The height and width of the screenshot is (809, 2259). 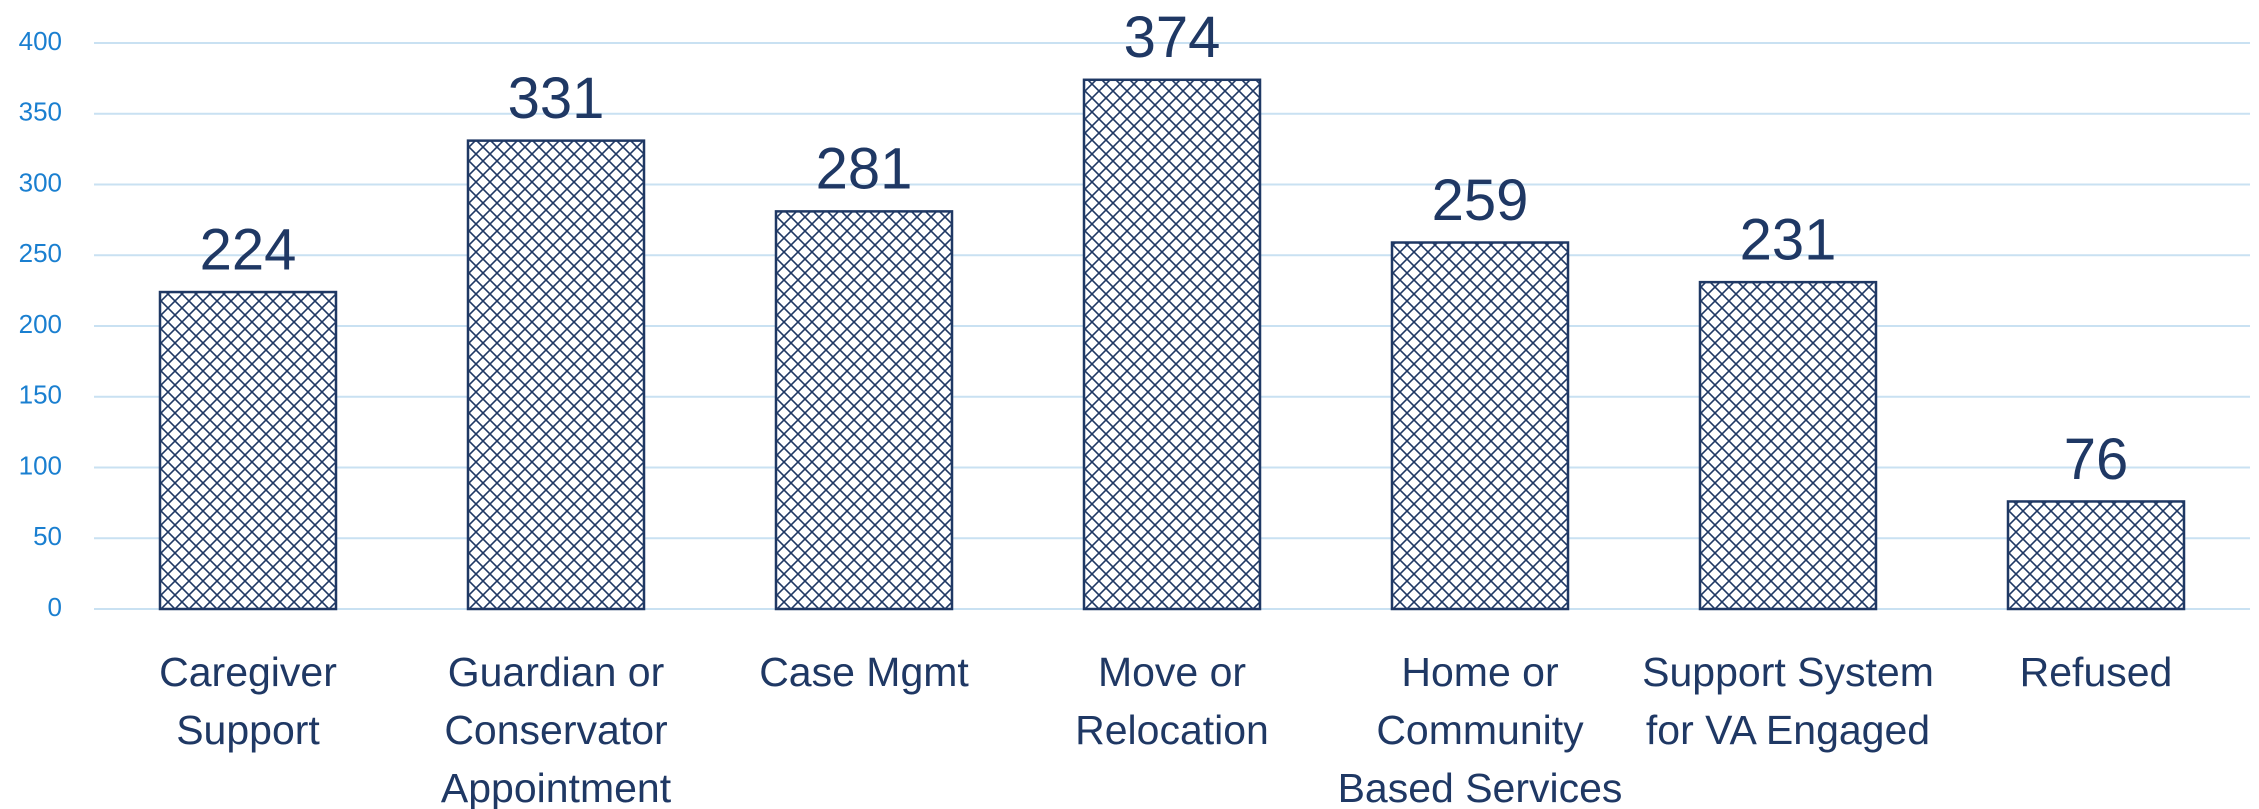 What do you see at coordinates (864, 169) in the screenshot?
I see `value-label: 281` at bounding box center [864, 169].